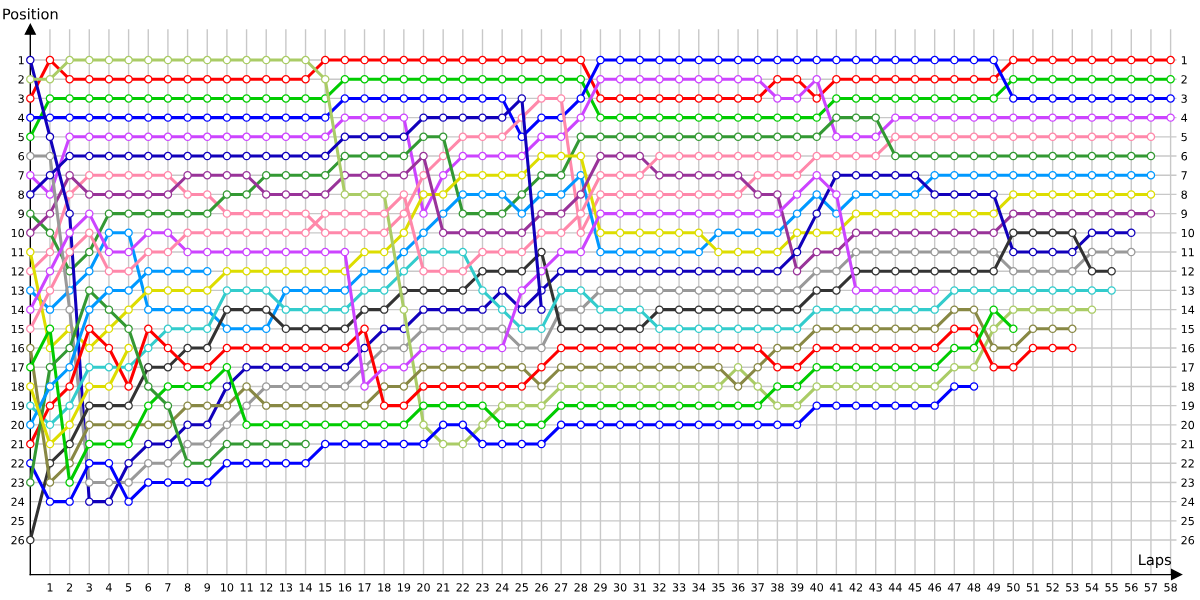 This screenshot has width=1200, height=600. Describe the element at coordinates (246, 587) in the screenshot. I see `x-tick-label: 11` at that location.